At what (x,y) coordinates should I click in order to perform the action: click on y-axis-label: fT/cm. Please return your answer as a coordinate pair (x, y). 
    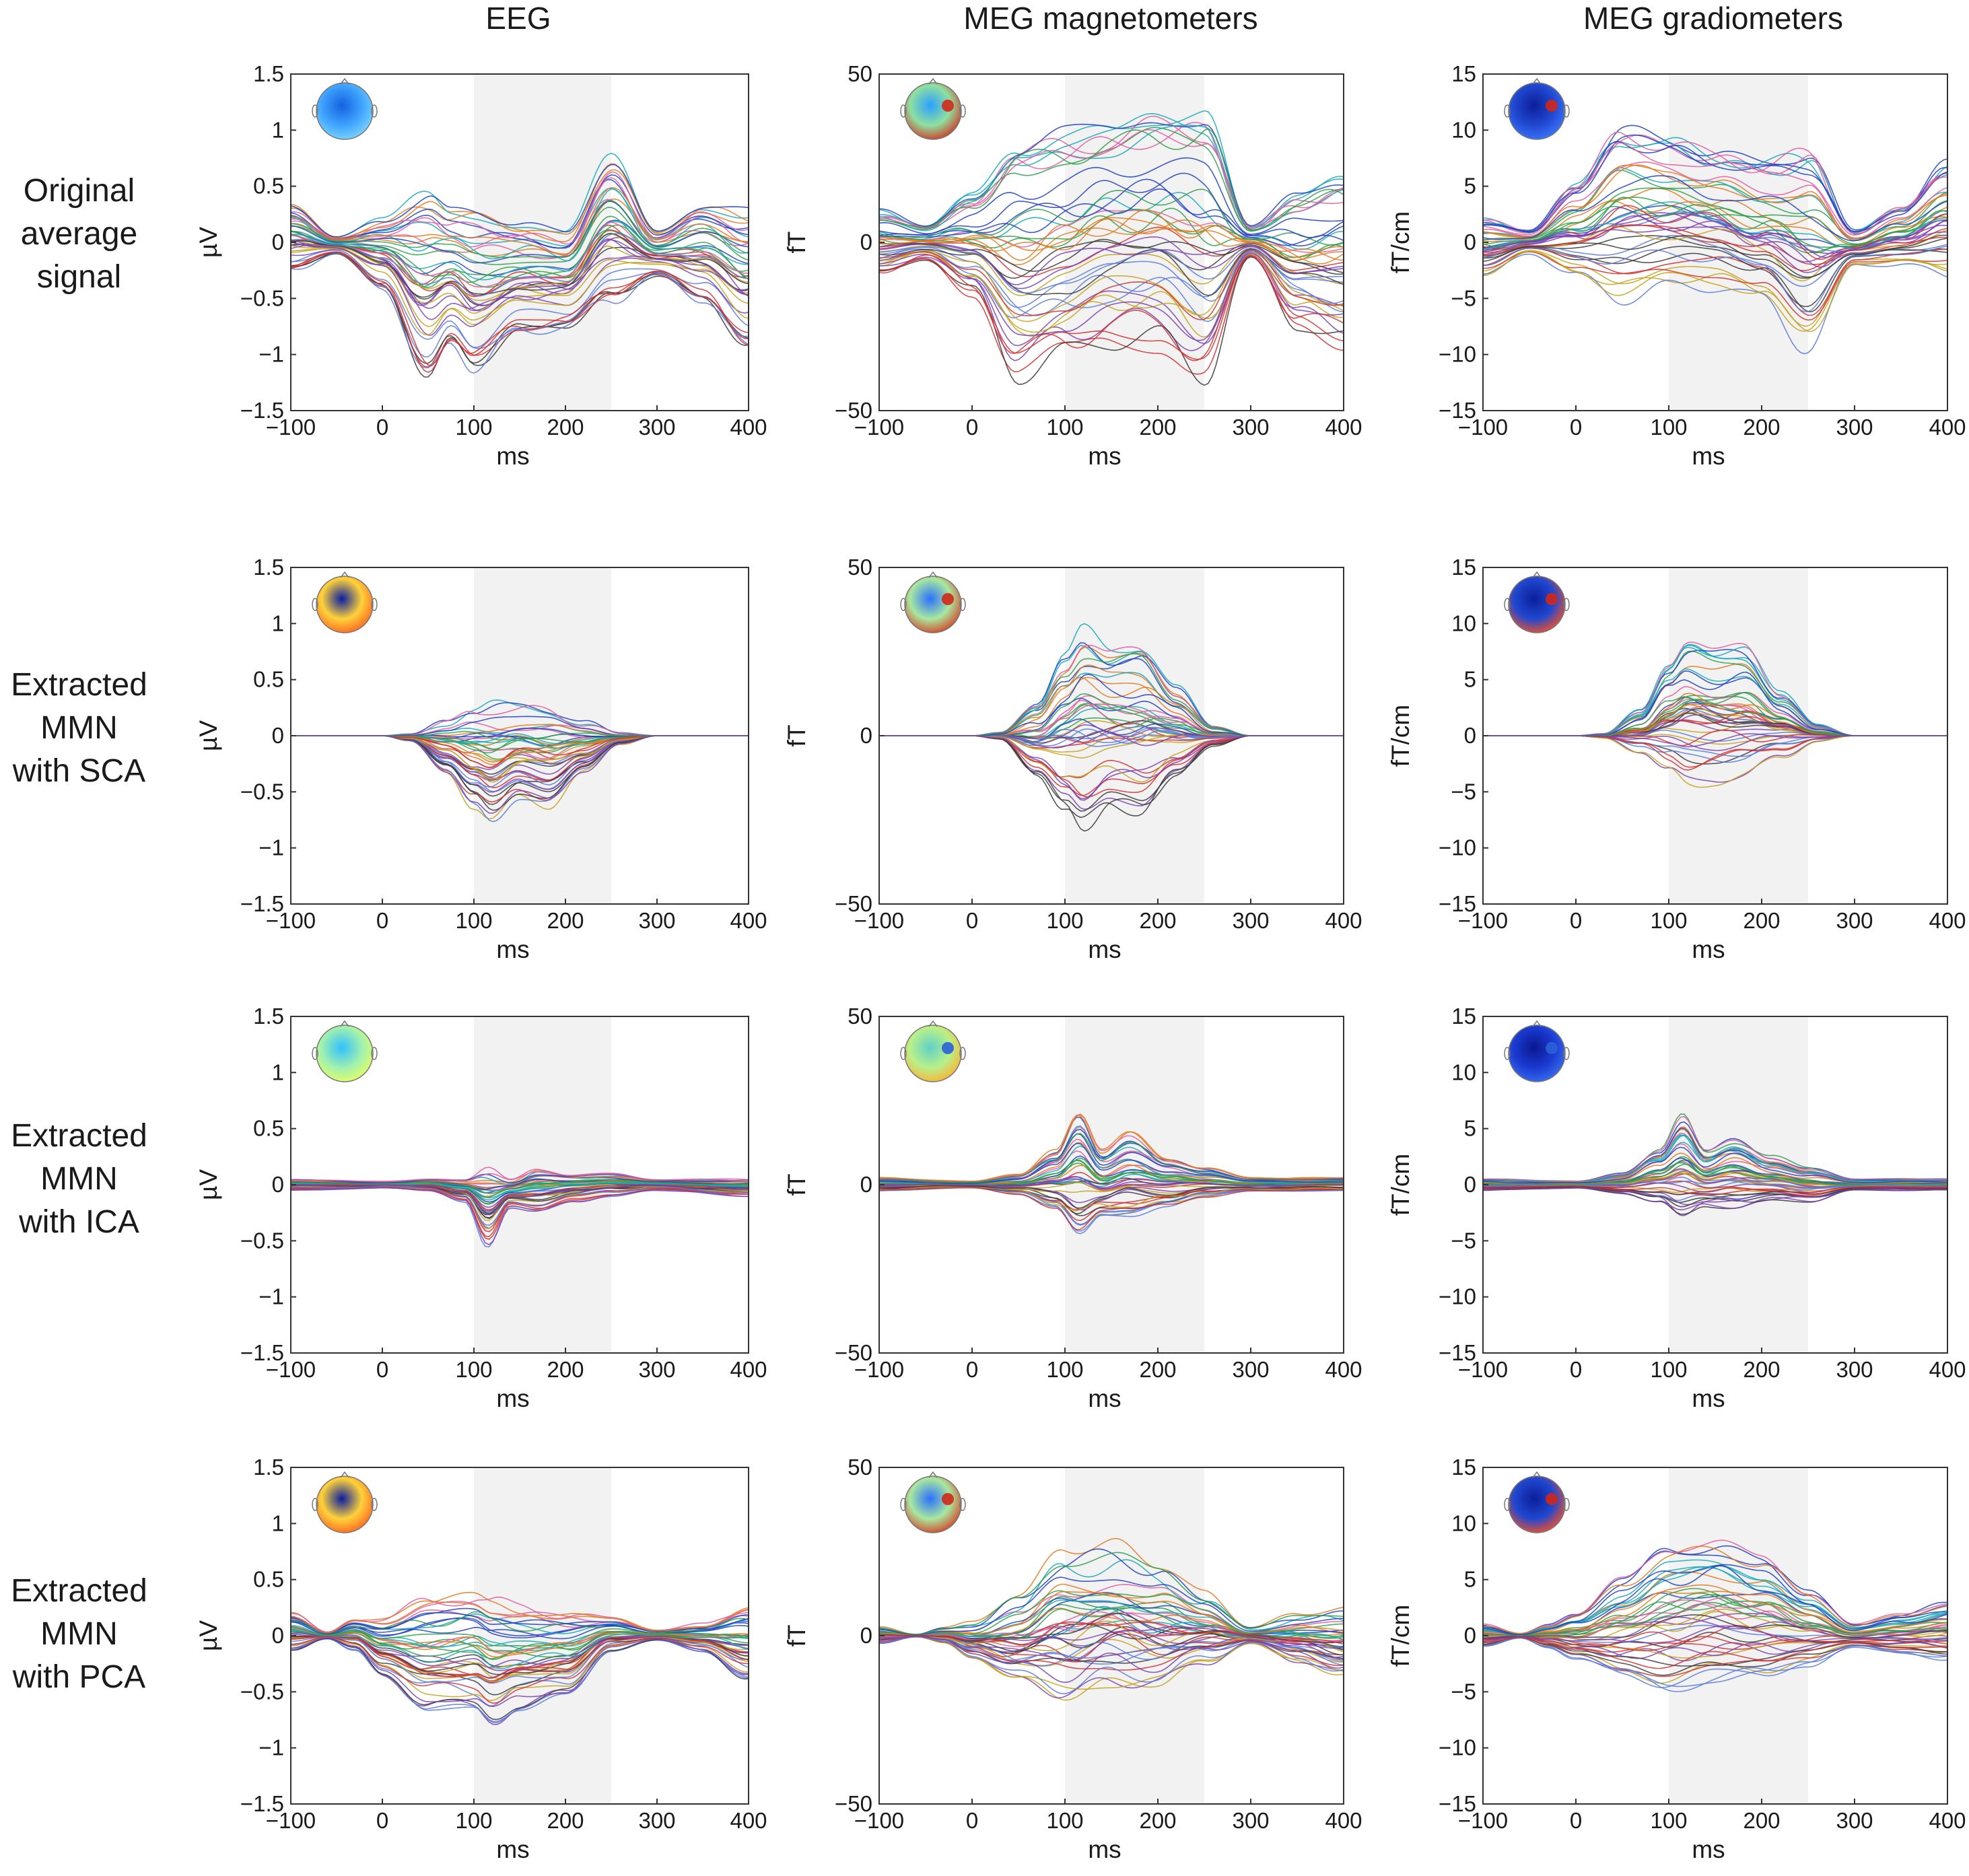
    Looking at the image, I should click on (1400, 1636).